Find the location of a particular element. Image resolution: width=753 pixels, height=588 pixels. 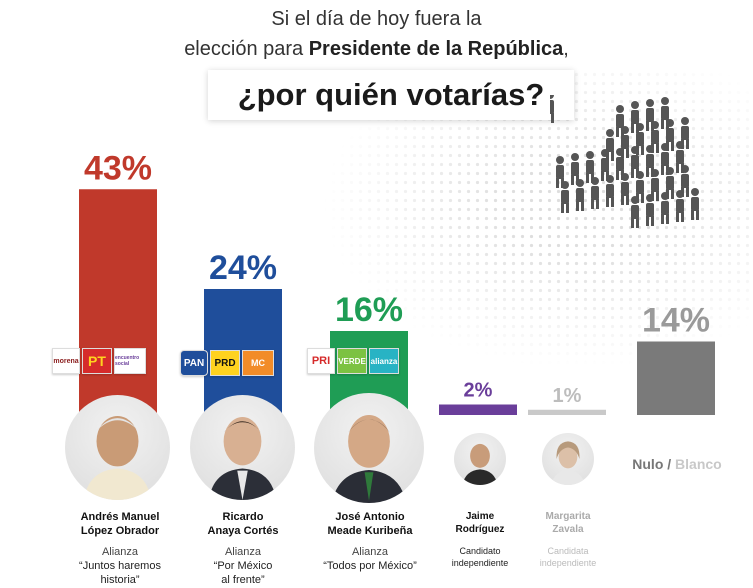

candidate-photo-meade is located at coordinates (369, 448).